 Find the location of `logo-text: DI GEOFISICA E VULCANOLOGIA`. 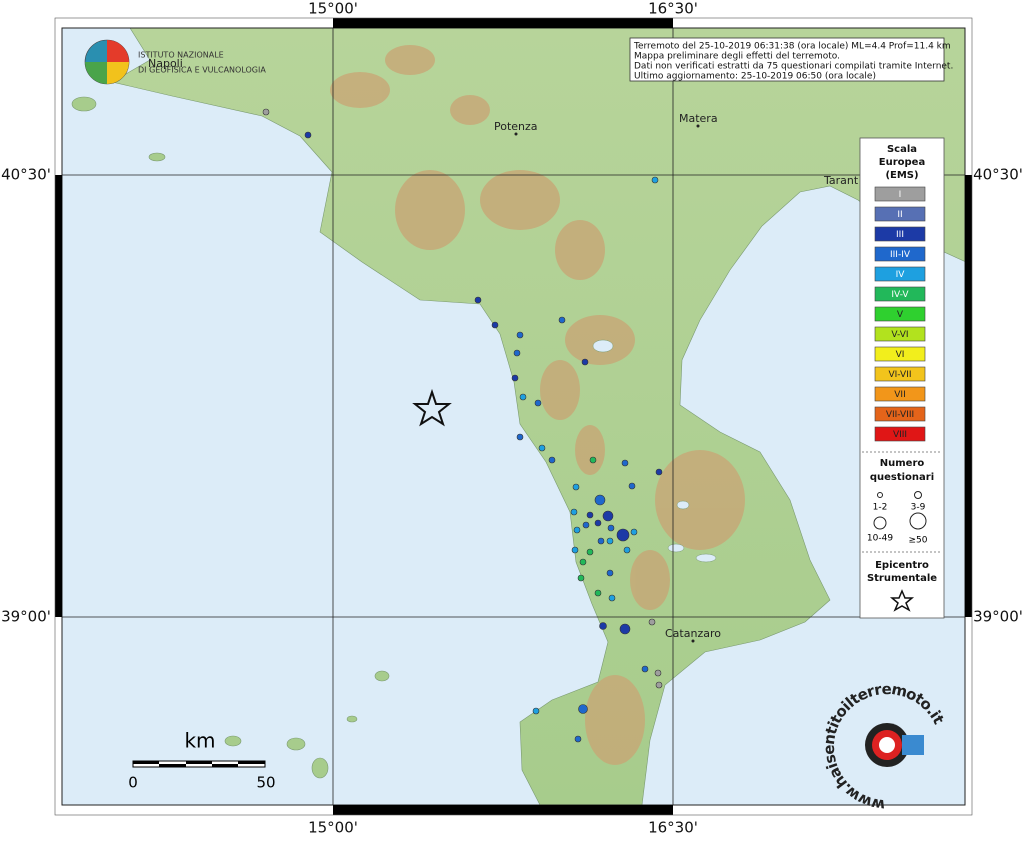

logo-text: DI GEOFISICA E VULCANOLOGIA is located at coordinates (202, 70).